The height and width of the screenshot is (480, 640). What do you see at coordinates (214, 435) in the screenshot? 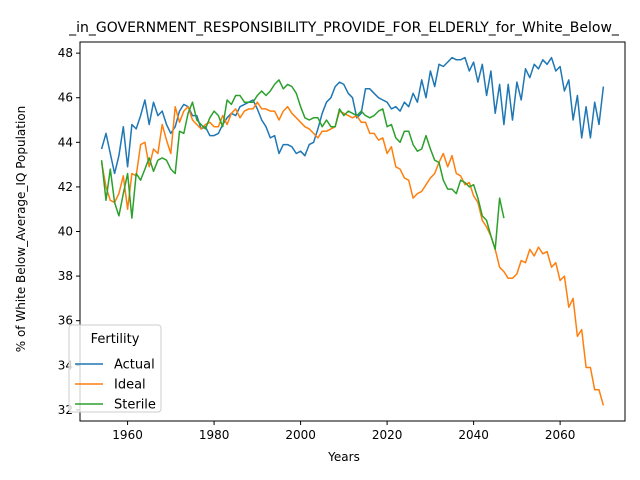
I see `x-tick-label-1: 1980` at bounding box center [214, 435].